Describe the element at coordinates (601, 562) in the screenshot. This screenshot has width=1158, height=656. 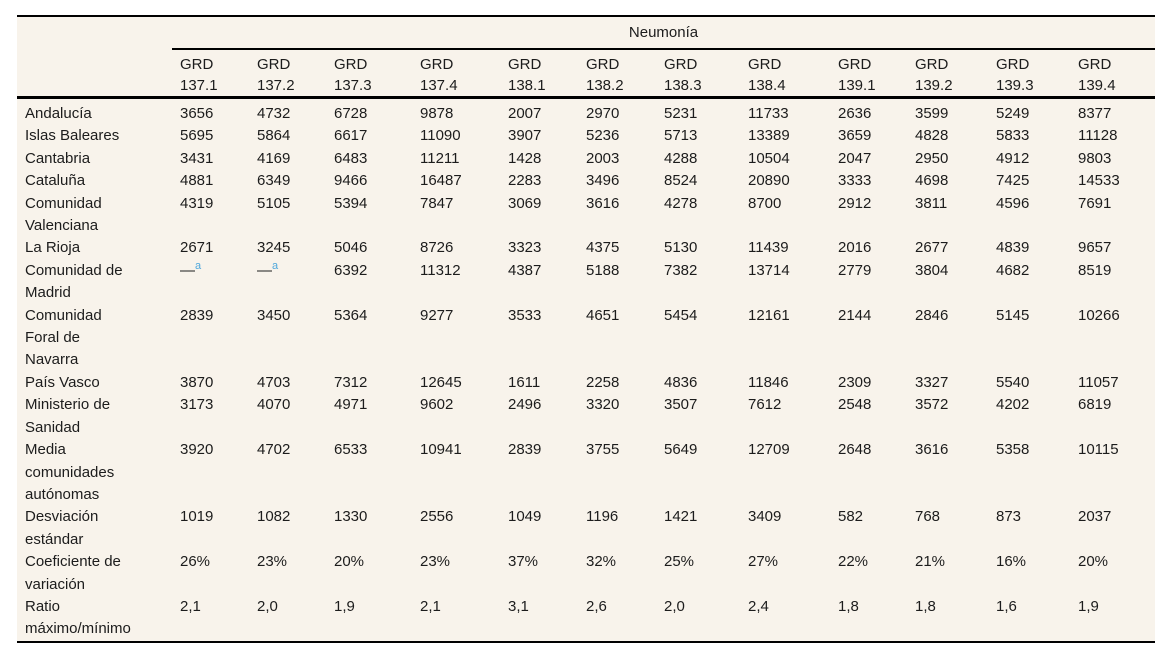
I see `data-cell: 32%` at that location.